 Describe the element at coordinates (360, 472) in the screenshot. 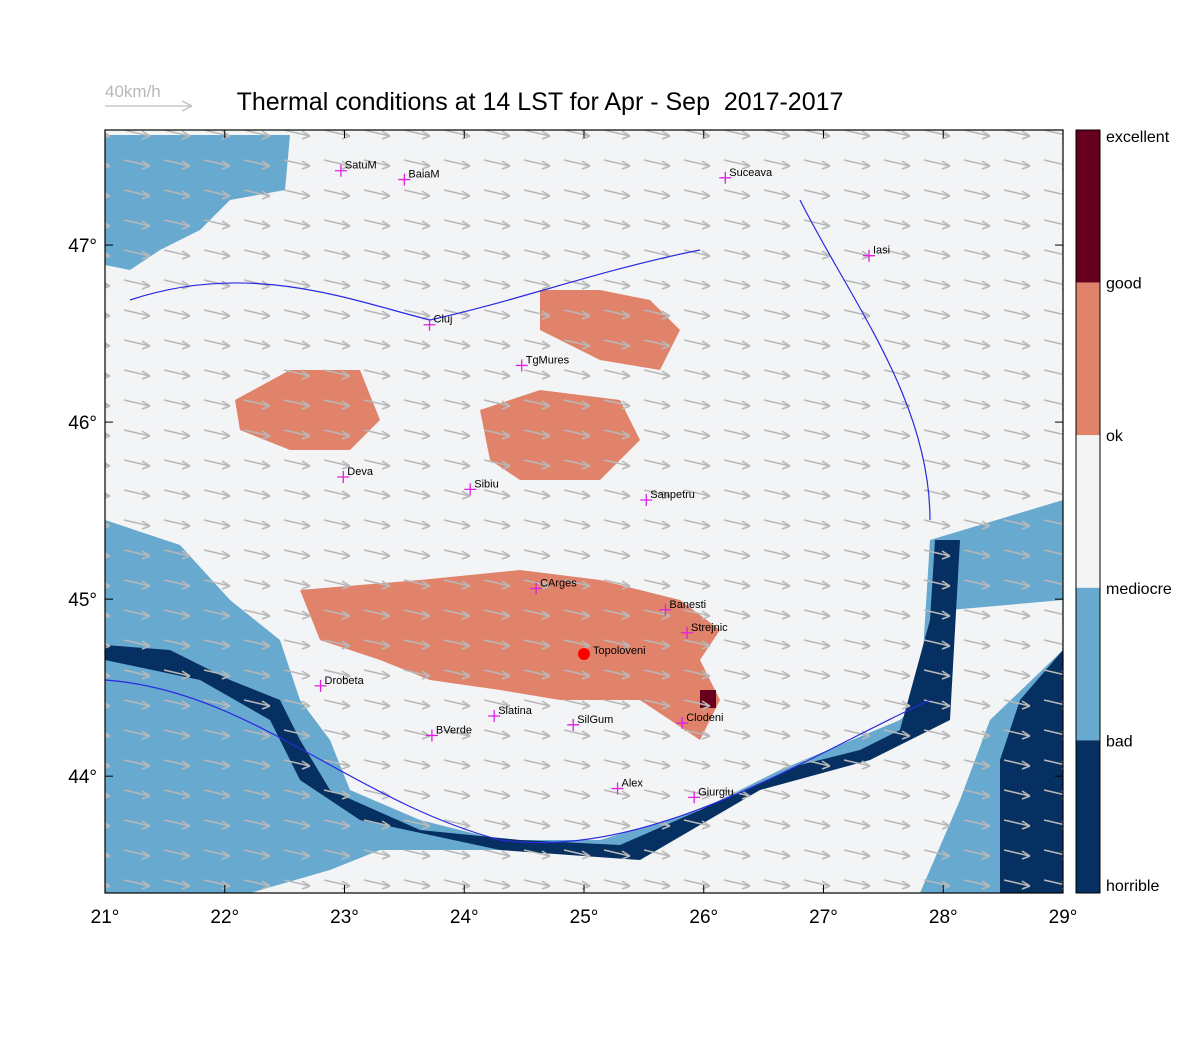

I see `city-label: Deva` at that location.